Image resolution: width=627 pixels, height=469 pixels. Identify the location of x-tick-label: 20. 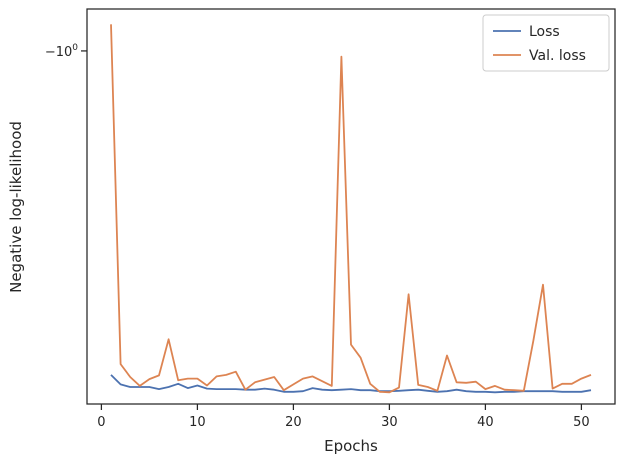
(293, 422).